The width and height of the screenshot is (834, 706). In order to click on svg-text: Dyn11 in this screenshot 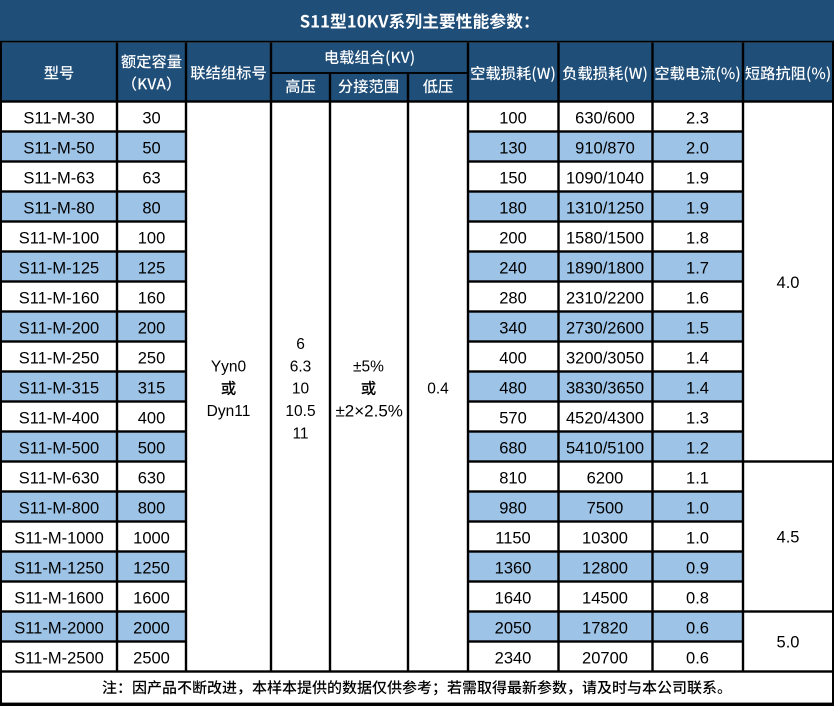, I will do `click(229, 411)`.